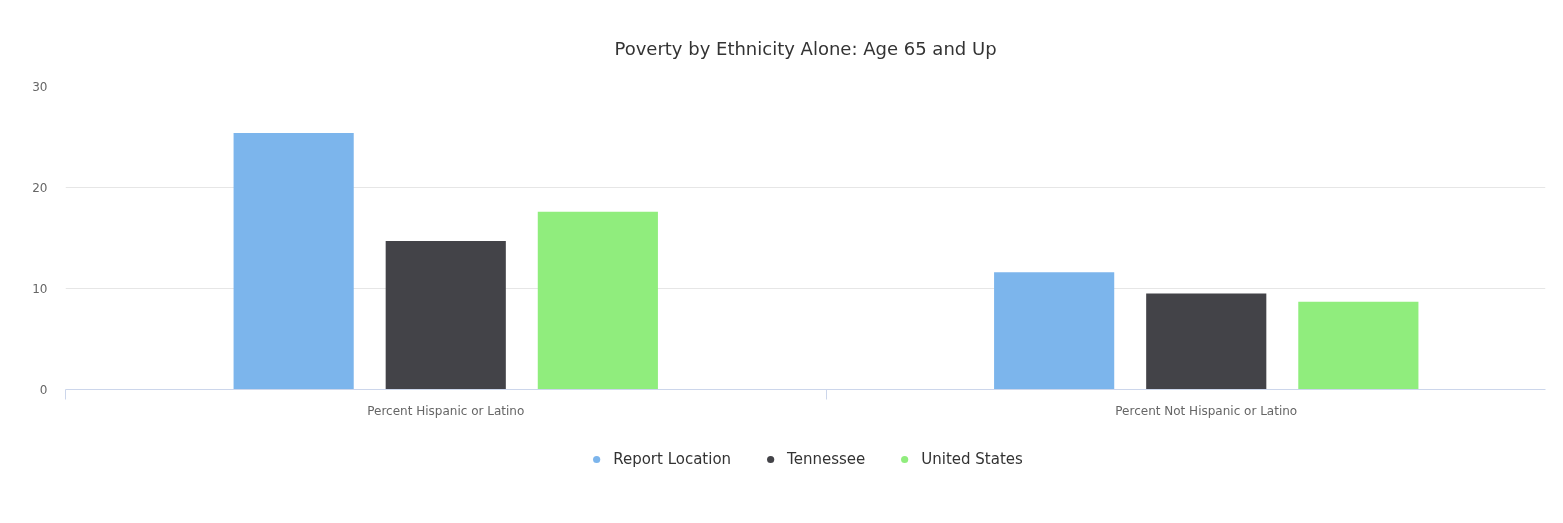  What do you see at coordinates (826, 459) in the screenshot?
I see `legend-label: Tennessee` at bounding box center [826, 459].